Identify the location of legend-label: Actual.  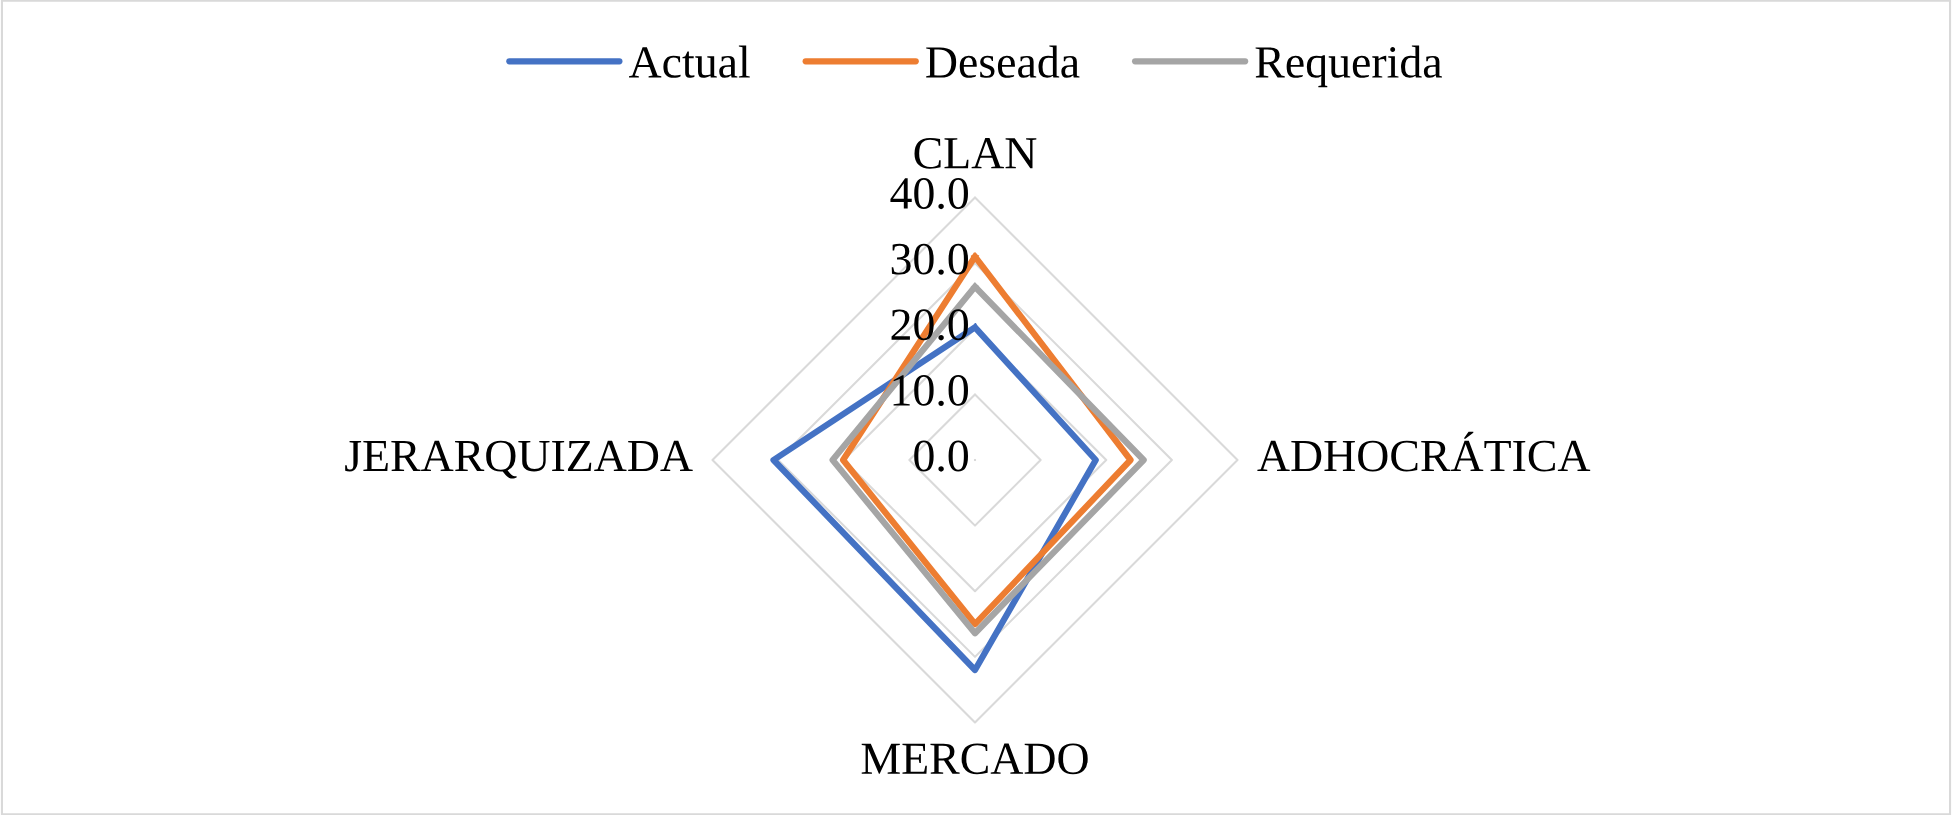
(689, 61).